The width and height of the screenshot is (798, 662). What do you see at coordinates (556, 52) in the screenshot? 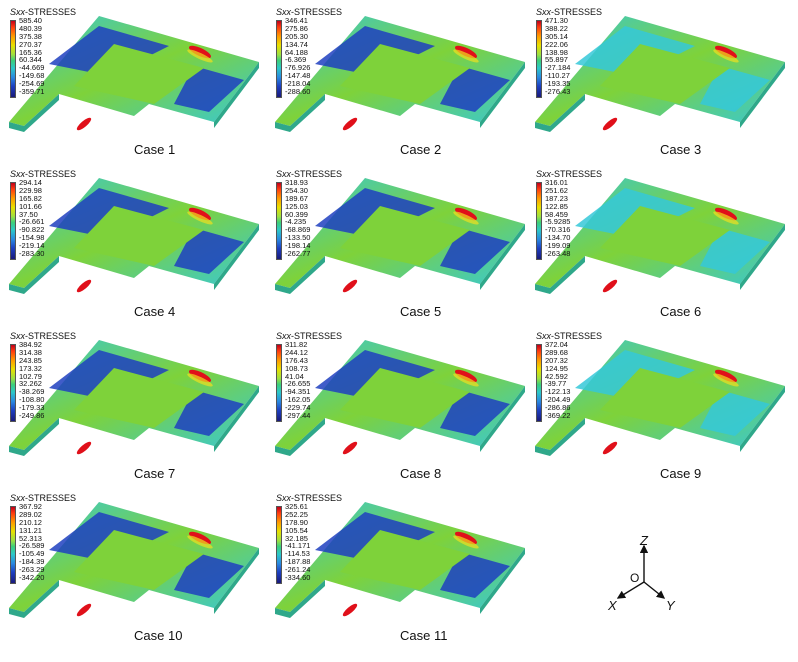
I see `legend-tick-label: 138.98` at bounding box center [556, 52].